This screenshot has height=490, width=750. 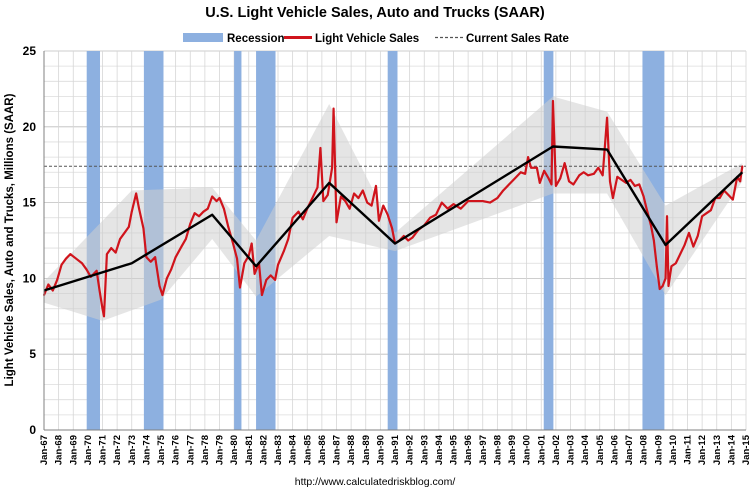 I want to click on x-tick-label: Jan-70, so click(x=88, y=450).